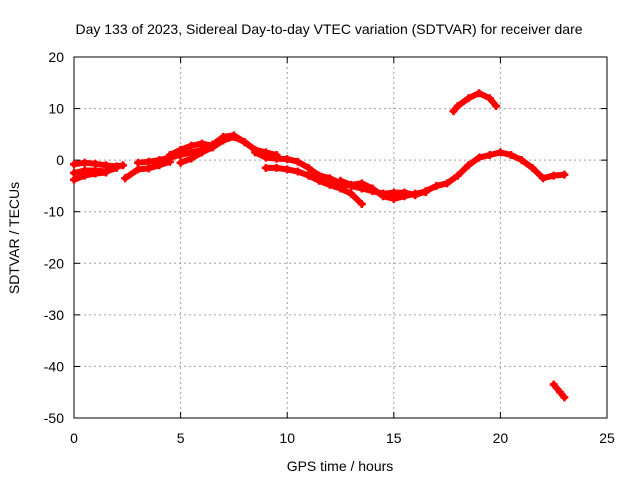 The height and width of the screenshot is (480, 640). I want to click on y-tick-label: -50, so click(54, 418).